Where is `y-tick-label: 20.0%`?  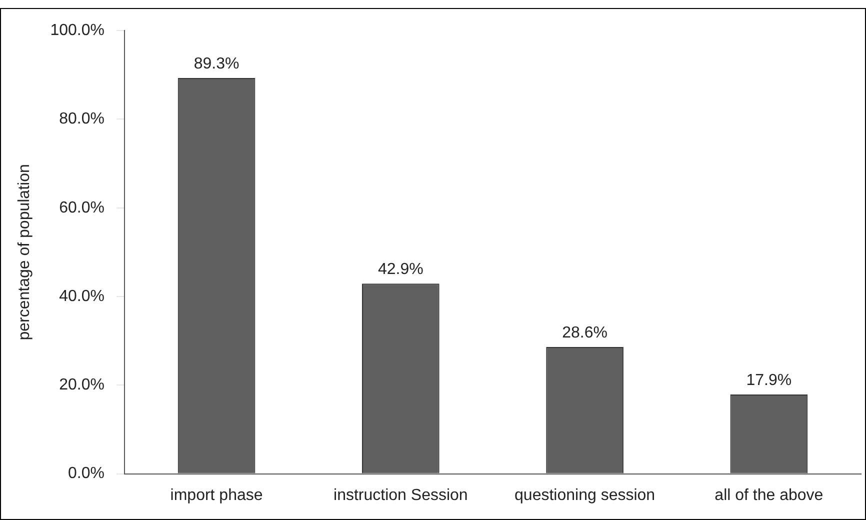
y-tick-label: 20.0% is located at coordinates (81, 385).